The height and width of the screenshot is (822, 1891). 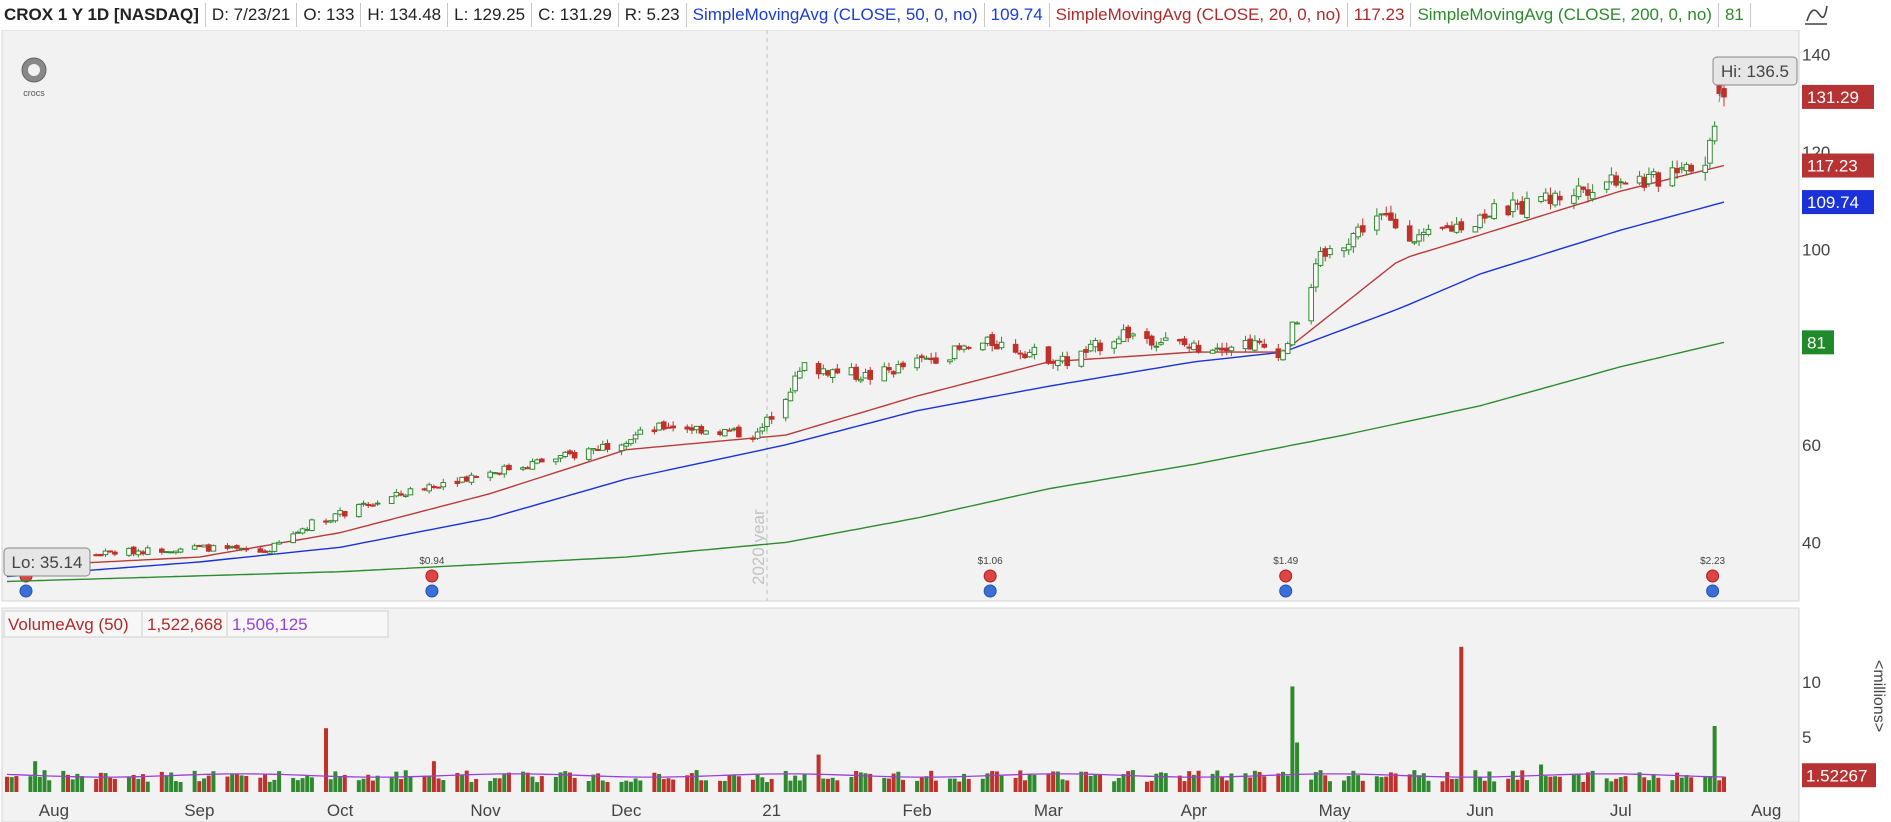 What do you see at coordinates (1833, 97) in the screenshot?
I see `svg-text: 131.29` at bounding box center [1833, 97].